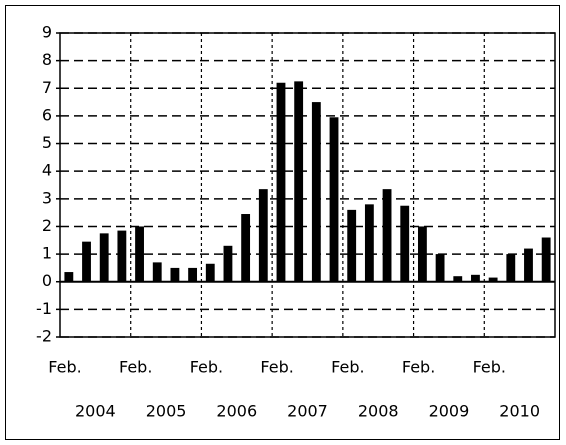 This screenshot has height=445, width=566. Describe the element at coordinates (47, 114) in the screenshot. I see `y-tick-label: 6` at that location.